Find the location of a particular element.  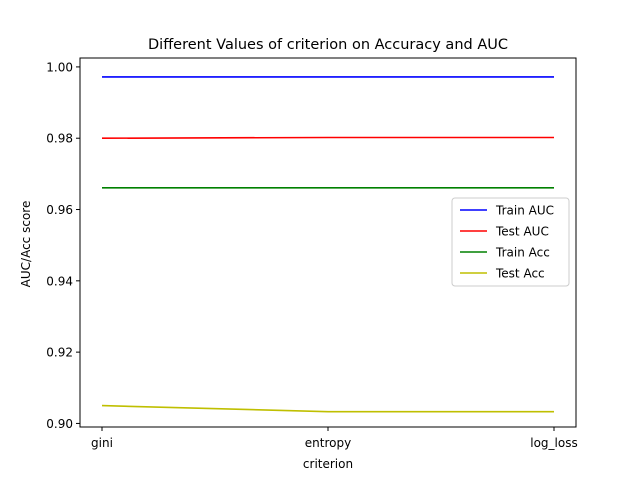

x-tick-label: gini is located at coordinates (102, 443).